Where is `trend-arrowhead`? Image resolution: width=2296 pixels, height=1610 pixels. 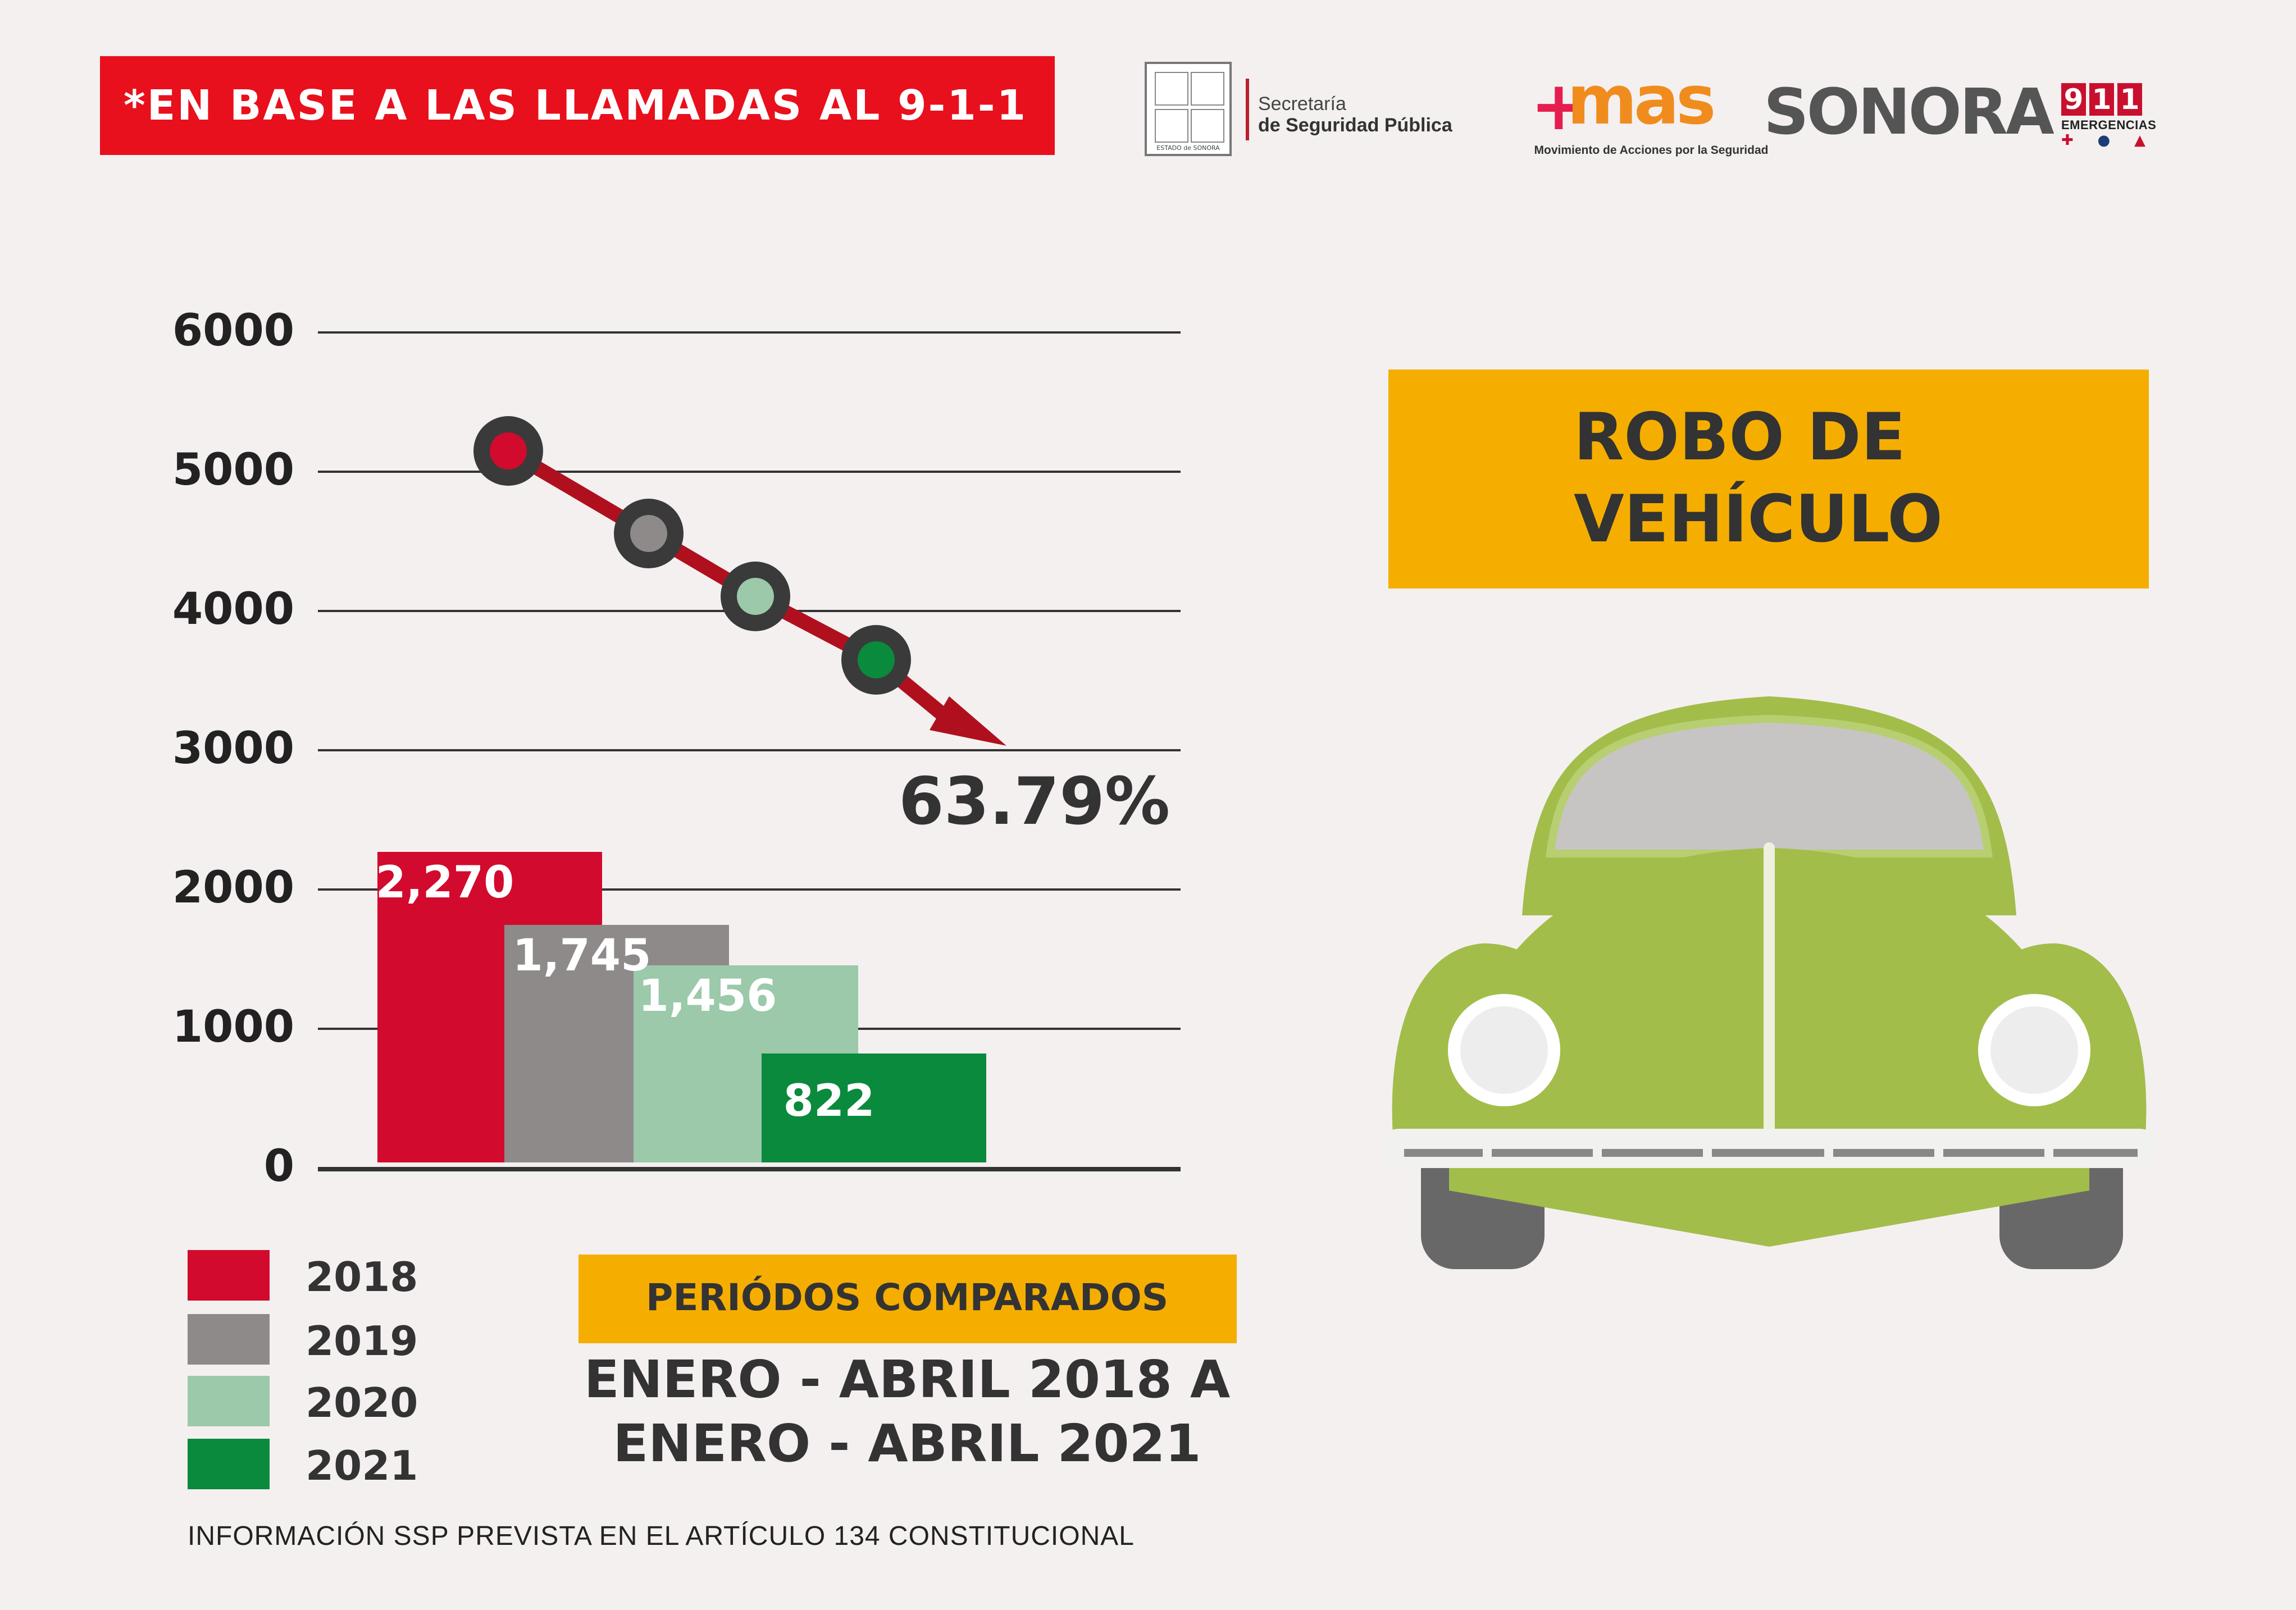 trend-arrowhead is located at coordinates (968, 721).